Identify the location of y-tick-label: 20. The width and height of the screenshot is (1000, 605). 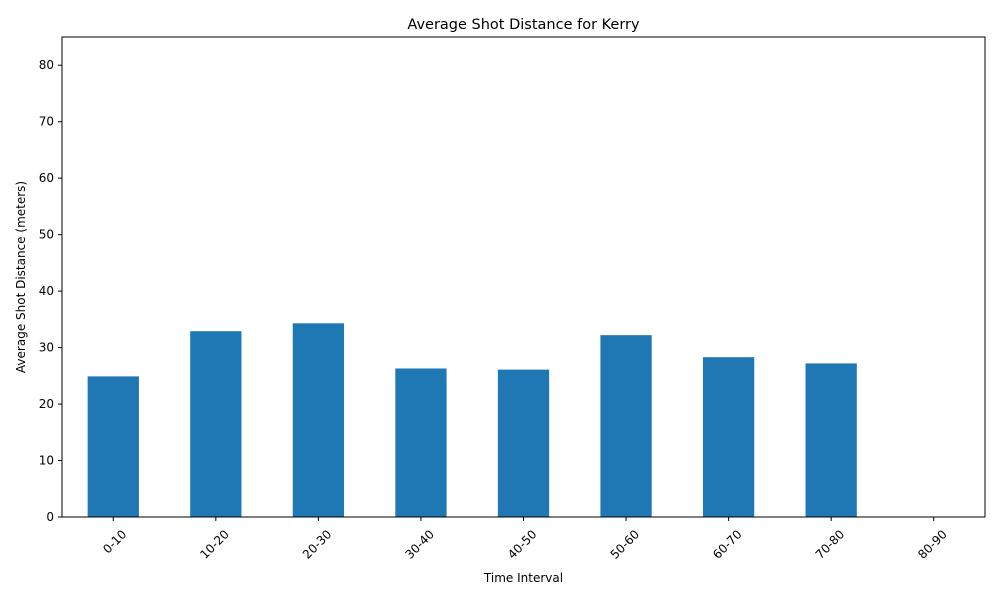
(46, 404).